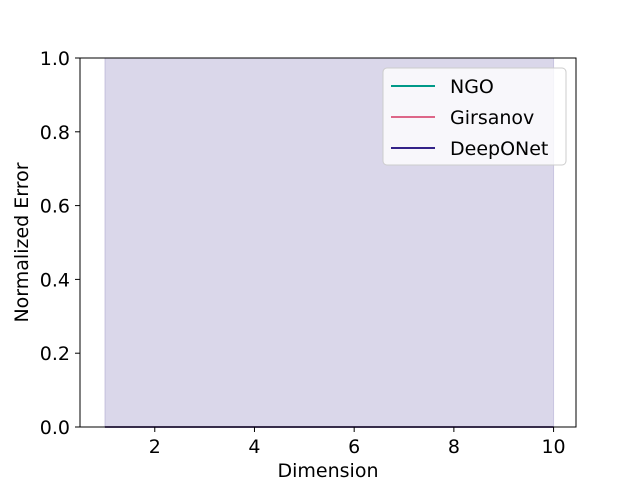  I want to click on y-tick-label: 0.2, so click(55, 354).